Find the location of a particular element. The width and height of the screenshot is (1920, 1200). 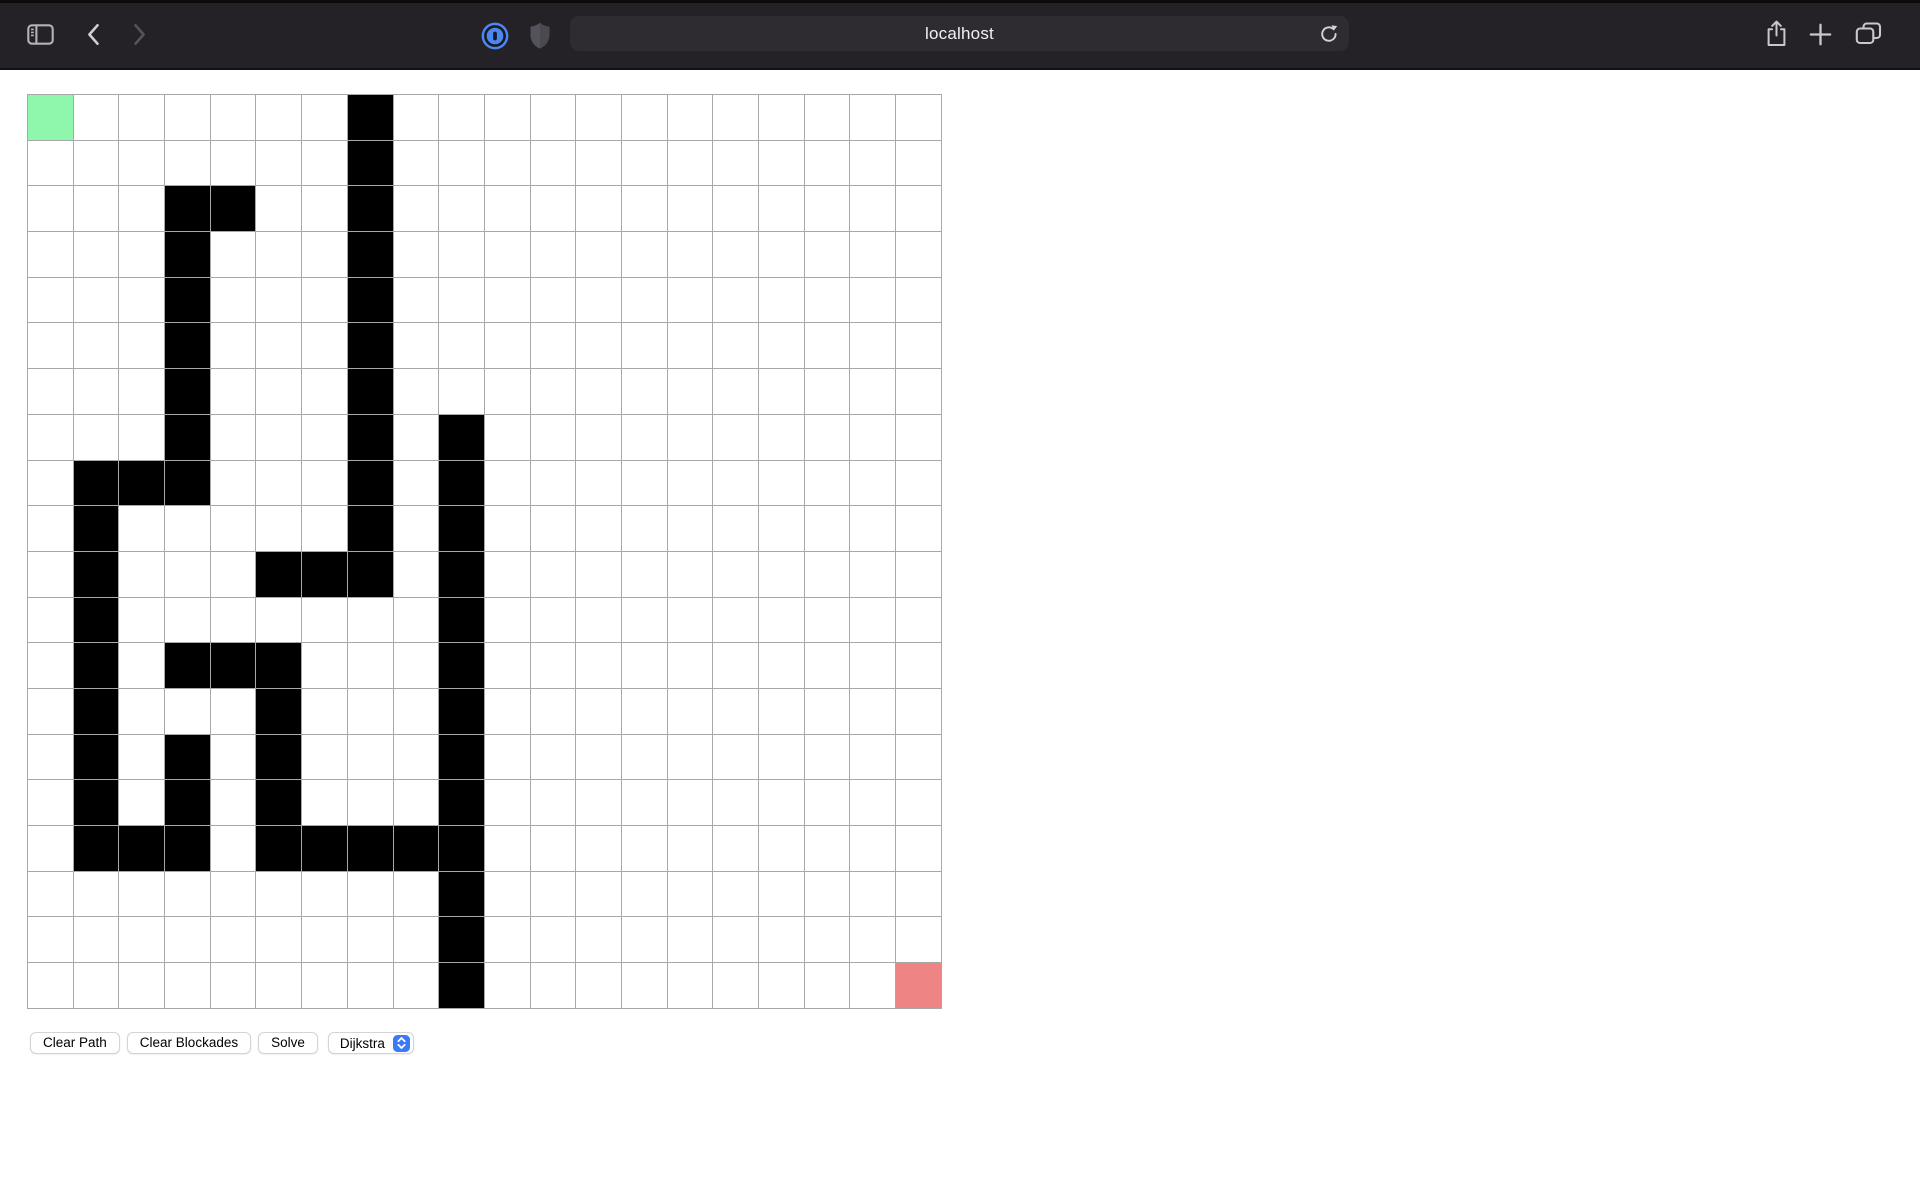

new-tab-button is located at coordinates (1820, 34).